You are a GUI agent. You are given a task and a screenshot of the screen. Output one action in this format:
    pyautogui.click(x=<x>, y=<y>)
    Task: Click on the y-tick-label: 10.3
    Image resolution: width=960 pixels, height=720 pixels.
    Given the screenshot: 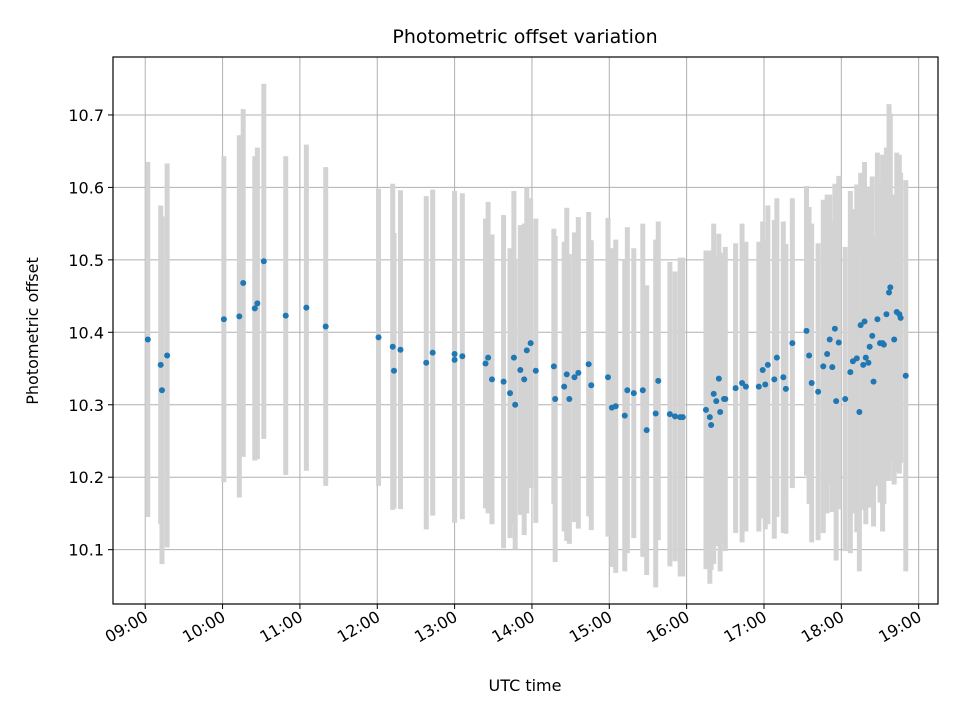 What is the action you would take?
    pyautogui.click(x=86, y=405)
    